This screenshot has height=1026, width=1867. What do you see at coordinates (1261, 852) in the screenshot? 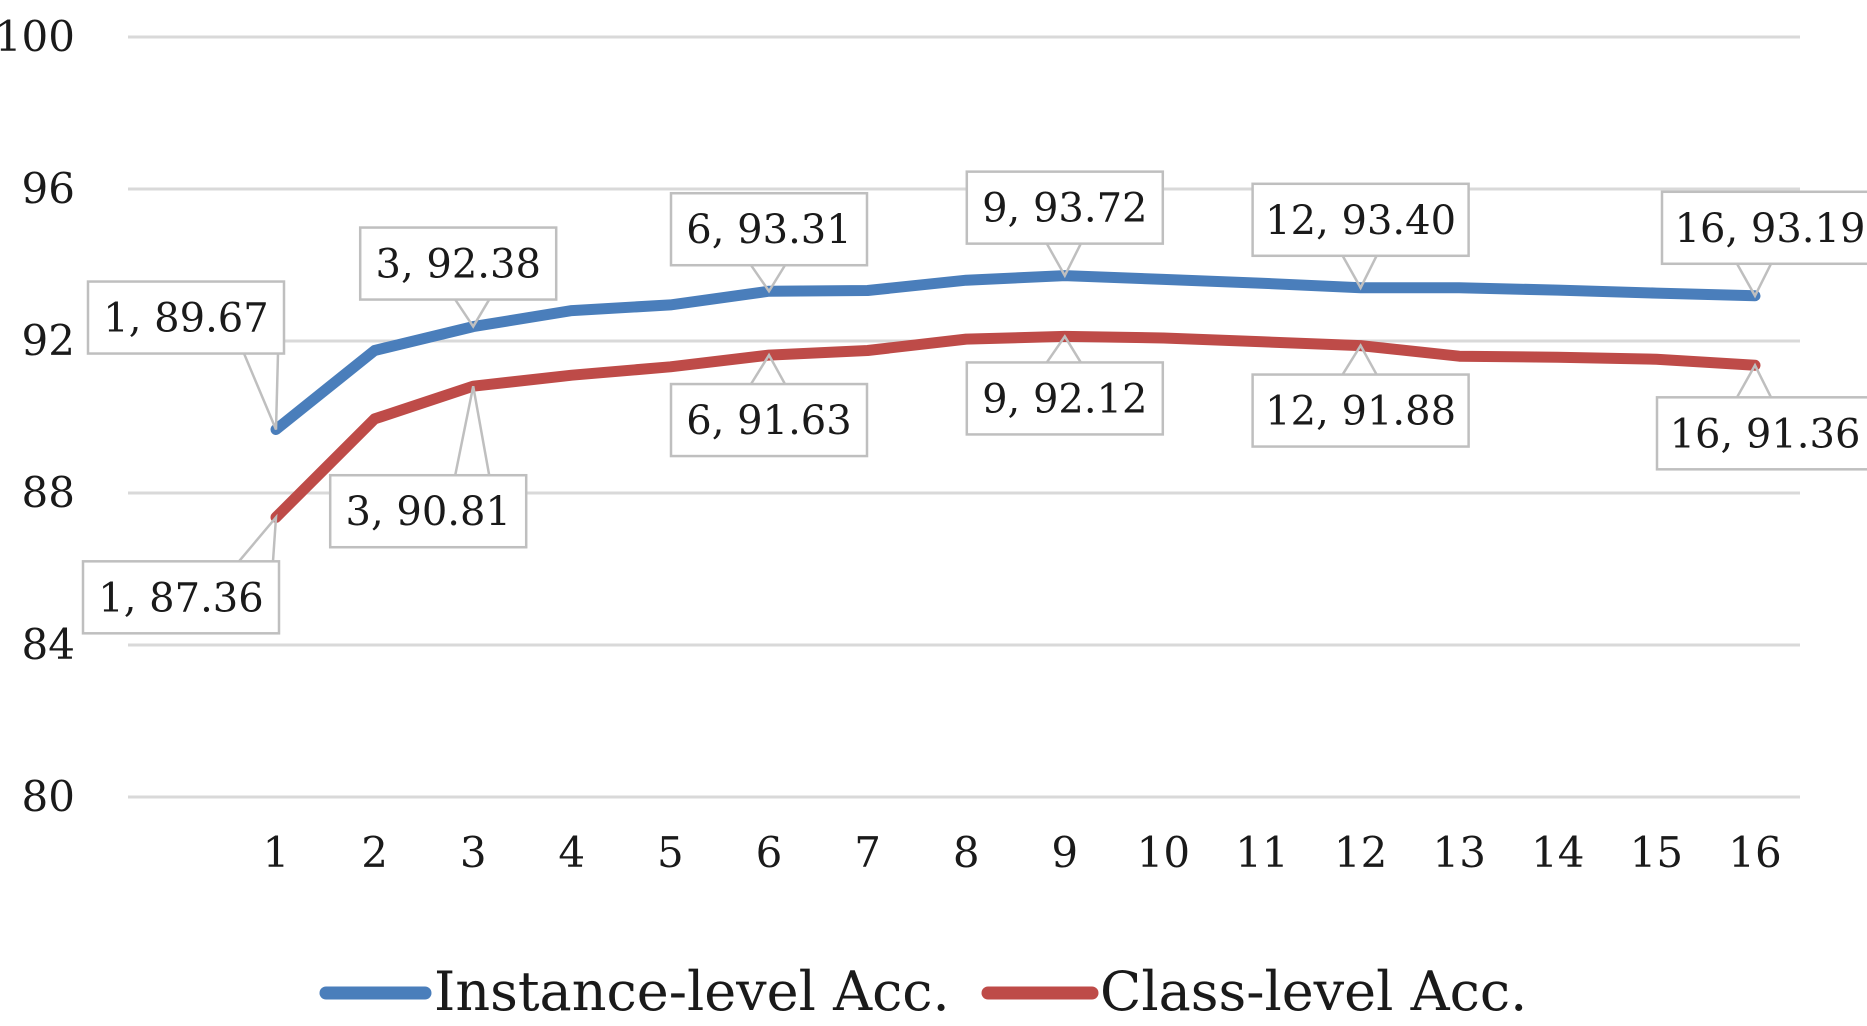
I see `x-tick-label: 11` at bounding box center [1261, 852].